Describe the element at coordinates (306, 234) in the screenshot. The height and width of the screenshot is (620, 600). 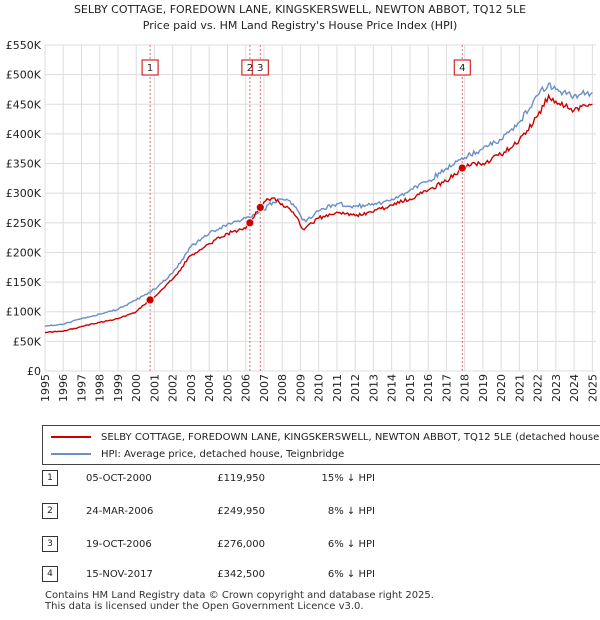
I see `sale-points` at that location.